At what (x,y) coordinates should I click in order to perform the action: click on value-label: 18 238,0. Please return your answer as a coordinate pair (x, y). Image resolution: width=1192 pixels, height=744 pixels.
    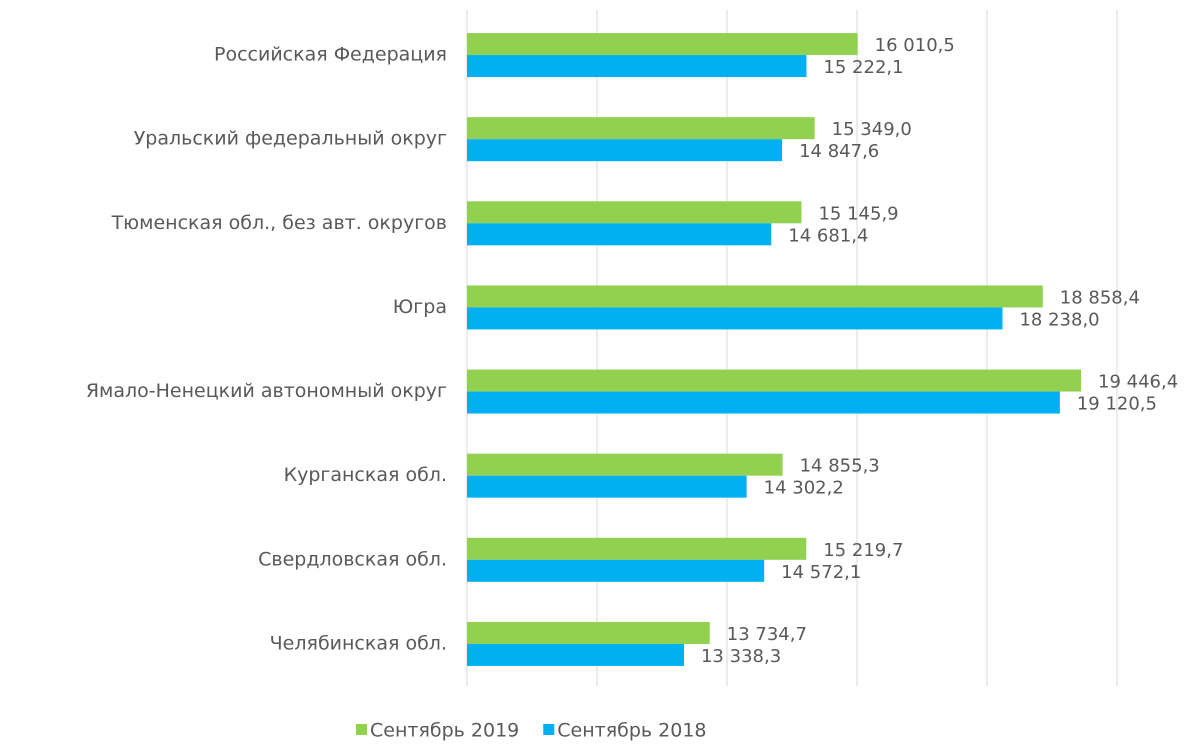
    Looking at the image, I should click on (1059, 319).